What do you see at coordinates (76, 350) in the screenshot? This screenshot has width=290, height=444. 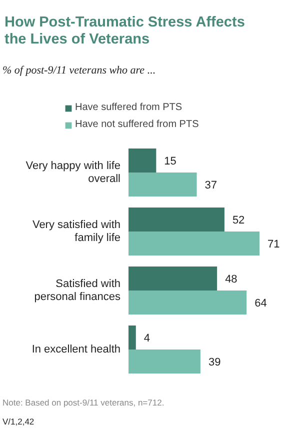 I see `y-tick-label: In excellent health` at bounding box center [76, 350].